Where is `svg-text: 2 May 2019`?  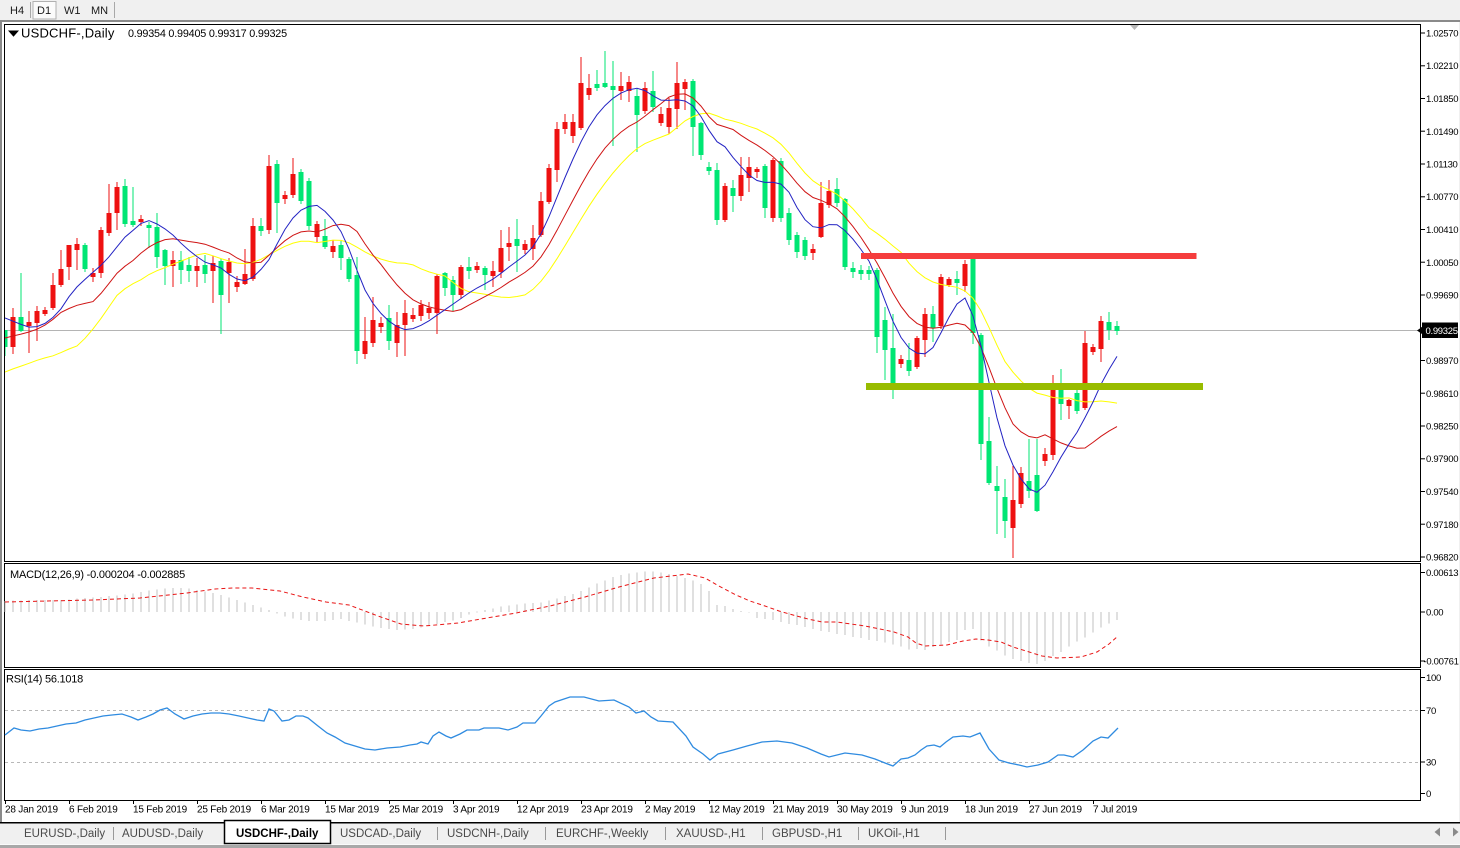
svg-text: 2 May 2019 is located at coordinates (670, 810).